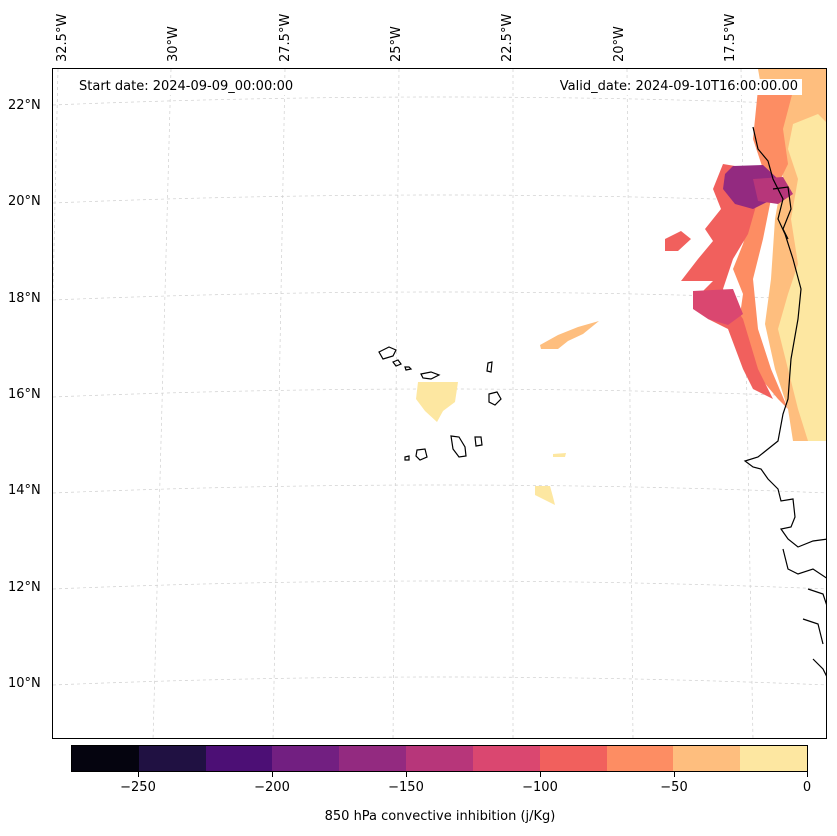 The height and width of the screenshot is (836, 837). Describe the element at coordinates (430, 375) in the screenshot. I see `island-sao-nicolau` at that location.